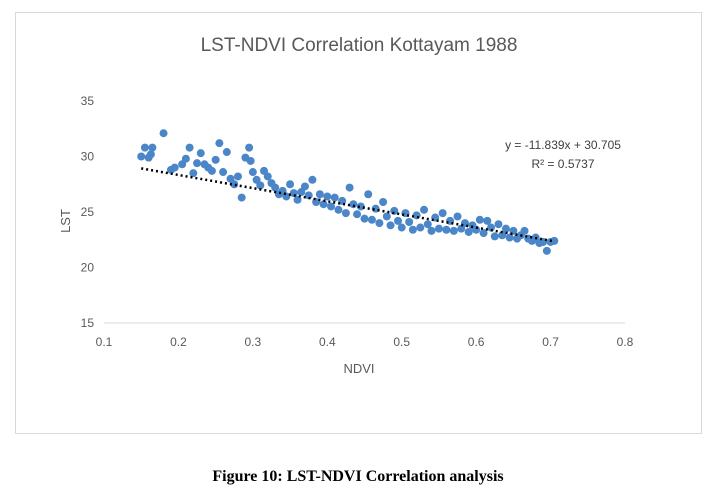  I want to click on x-tick-label: 0.8, so click(625, 342).